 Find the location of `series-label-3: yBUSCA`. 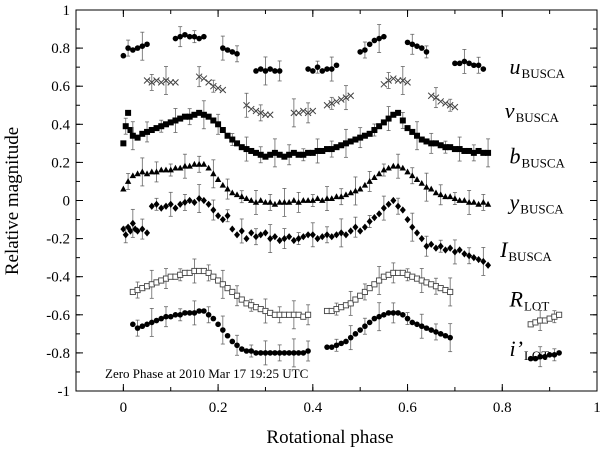

series-label-3: yBUSCA is located at coordinates (536, 202).